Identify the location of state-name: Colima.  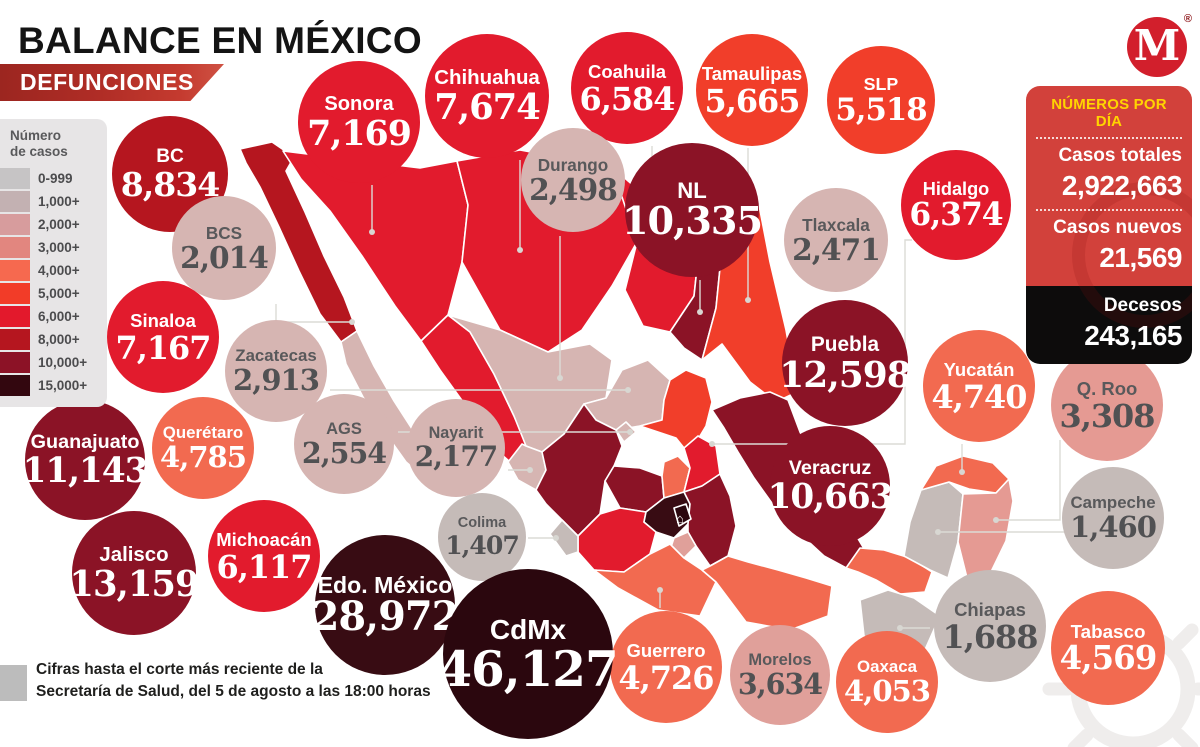
(482, 523).